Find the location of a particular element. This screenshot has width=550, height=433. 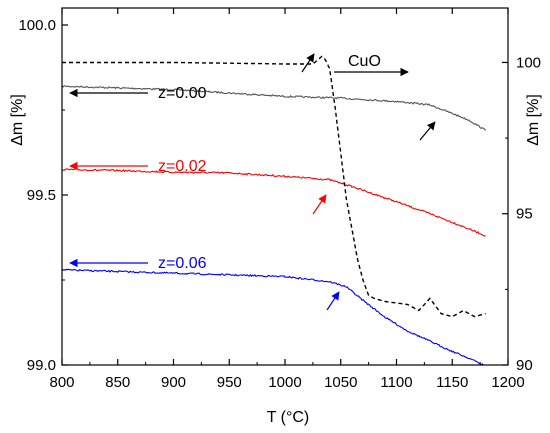

label-cuo: CuO is located at coordinates (364, 61).